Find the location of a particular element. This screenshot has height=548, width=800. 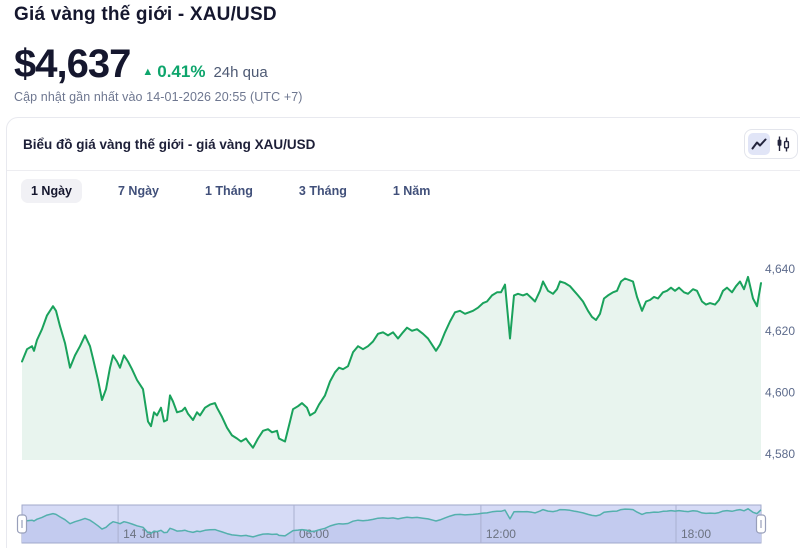

line-chart-icon is located at coordinates (759, 144).